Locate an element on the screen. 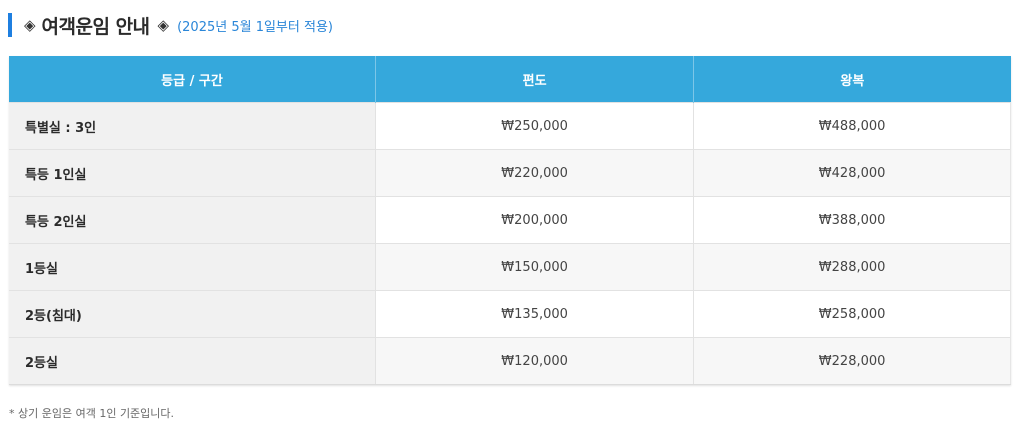 The width and height of the screenshot is (1024, 424). grade-cell: 2등(침대) is located at coordinates (192, 314).